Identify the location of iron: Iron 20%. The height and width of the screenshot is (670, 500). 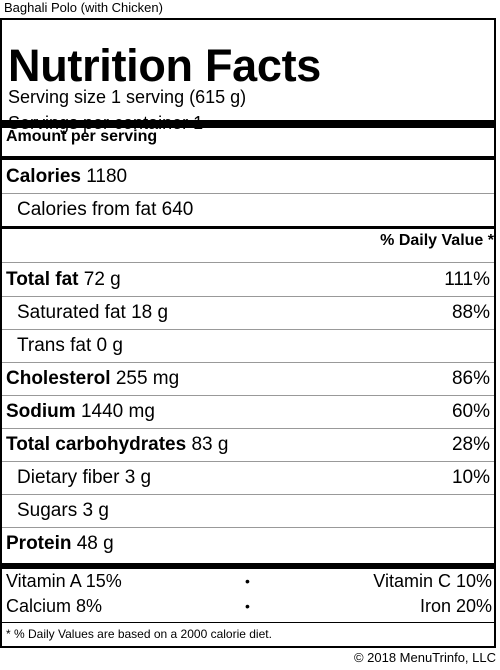
(455, 606).